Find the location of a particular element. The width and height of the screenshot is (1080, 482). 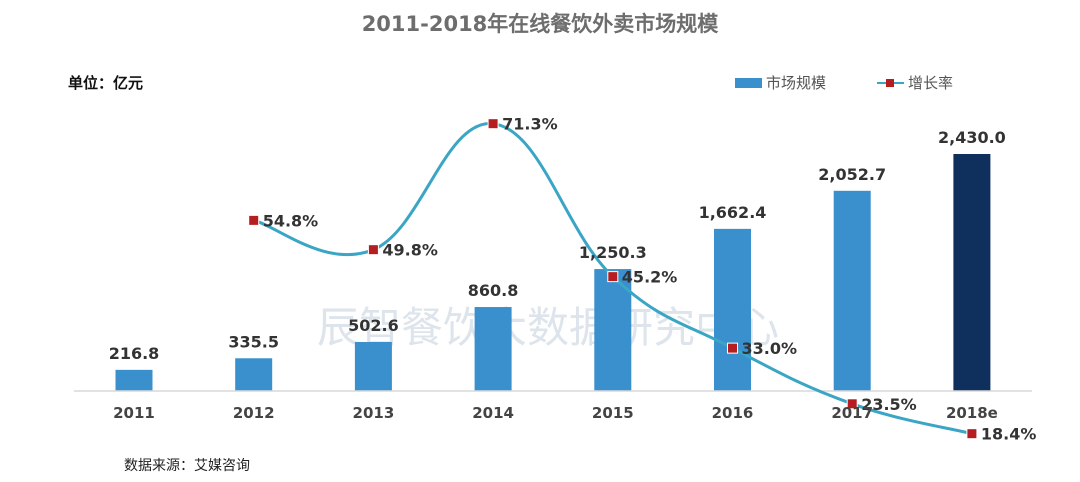

bar-2018e is located at coordinates (972, 272).